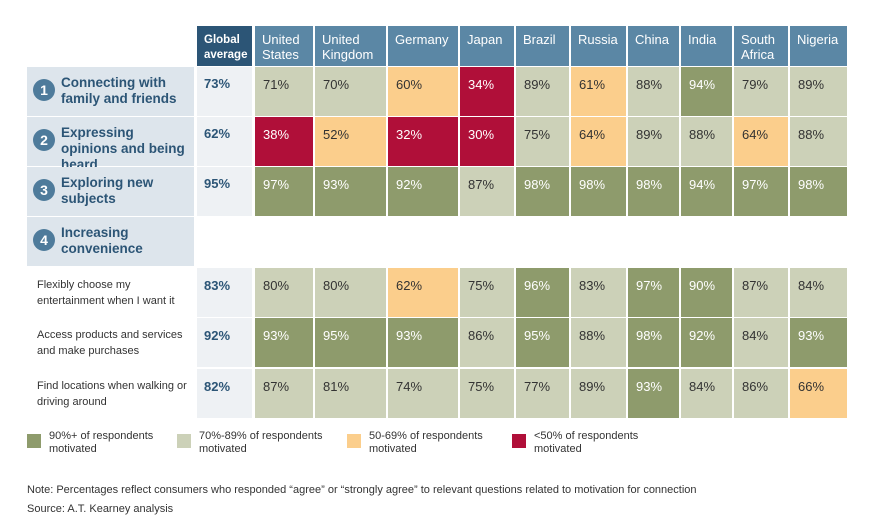  What do you see at coordinates (224, 46) in the screenshot?
I see `column-header-global-average: Global average` at bounding box center [224, 46].